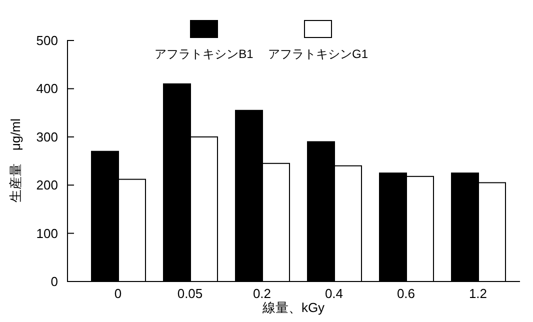 The height and width of the screenshot is (322, 533). I want to click on x-tick-label: 0.2, so click(262, 293).